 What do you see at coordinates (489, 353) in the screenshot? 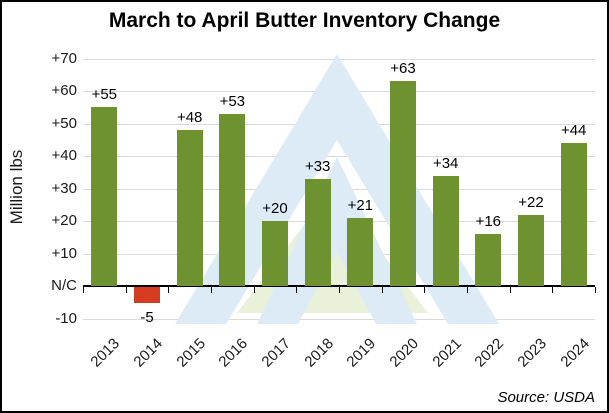
I see `x-tick-label: 2022` at bounding box center [489, 353].